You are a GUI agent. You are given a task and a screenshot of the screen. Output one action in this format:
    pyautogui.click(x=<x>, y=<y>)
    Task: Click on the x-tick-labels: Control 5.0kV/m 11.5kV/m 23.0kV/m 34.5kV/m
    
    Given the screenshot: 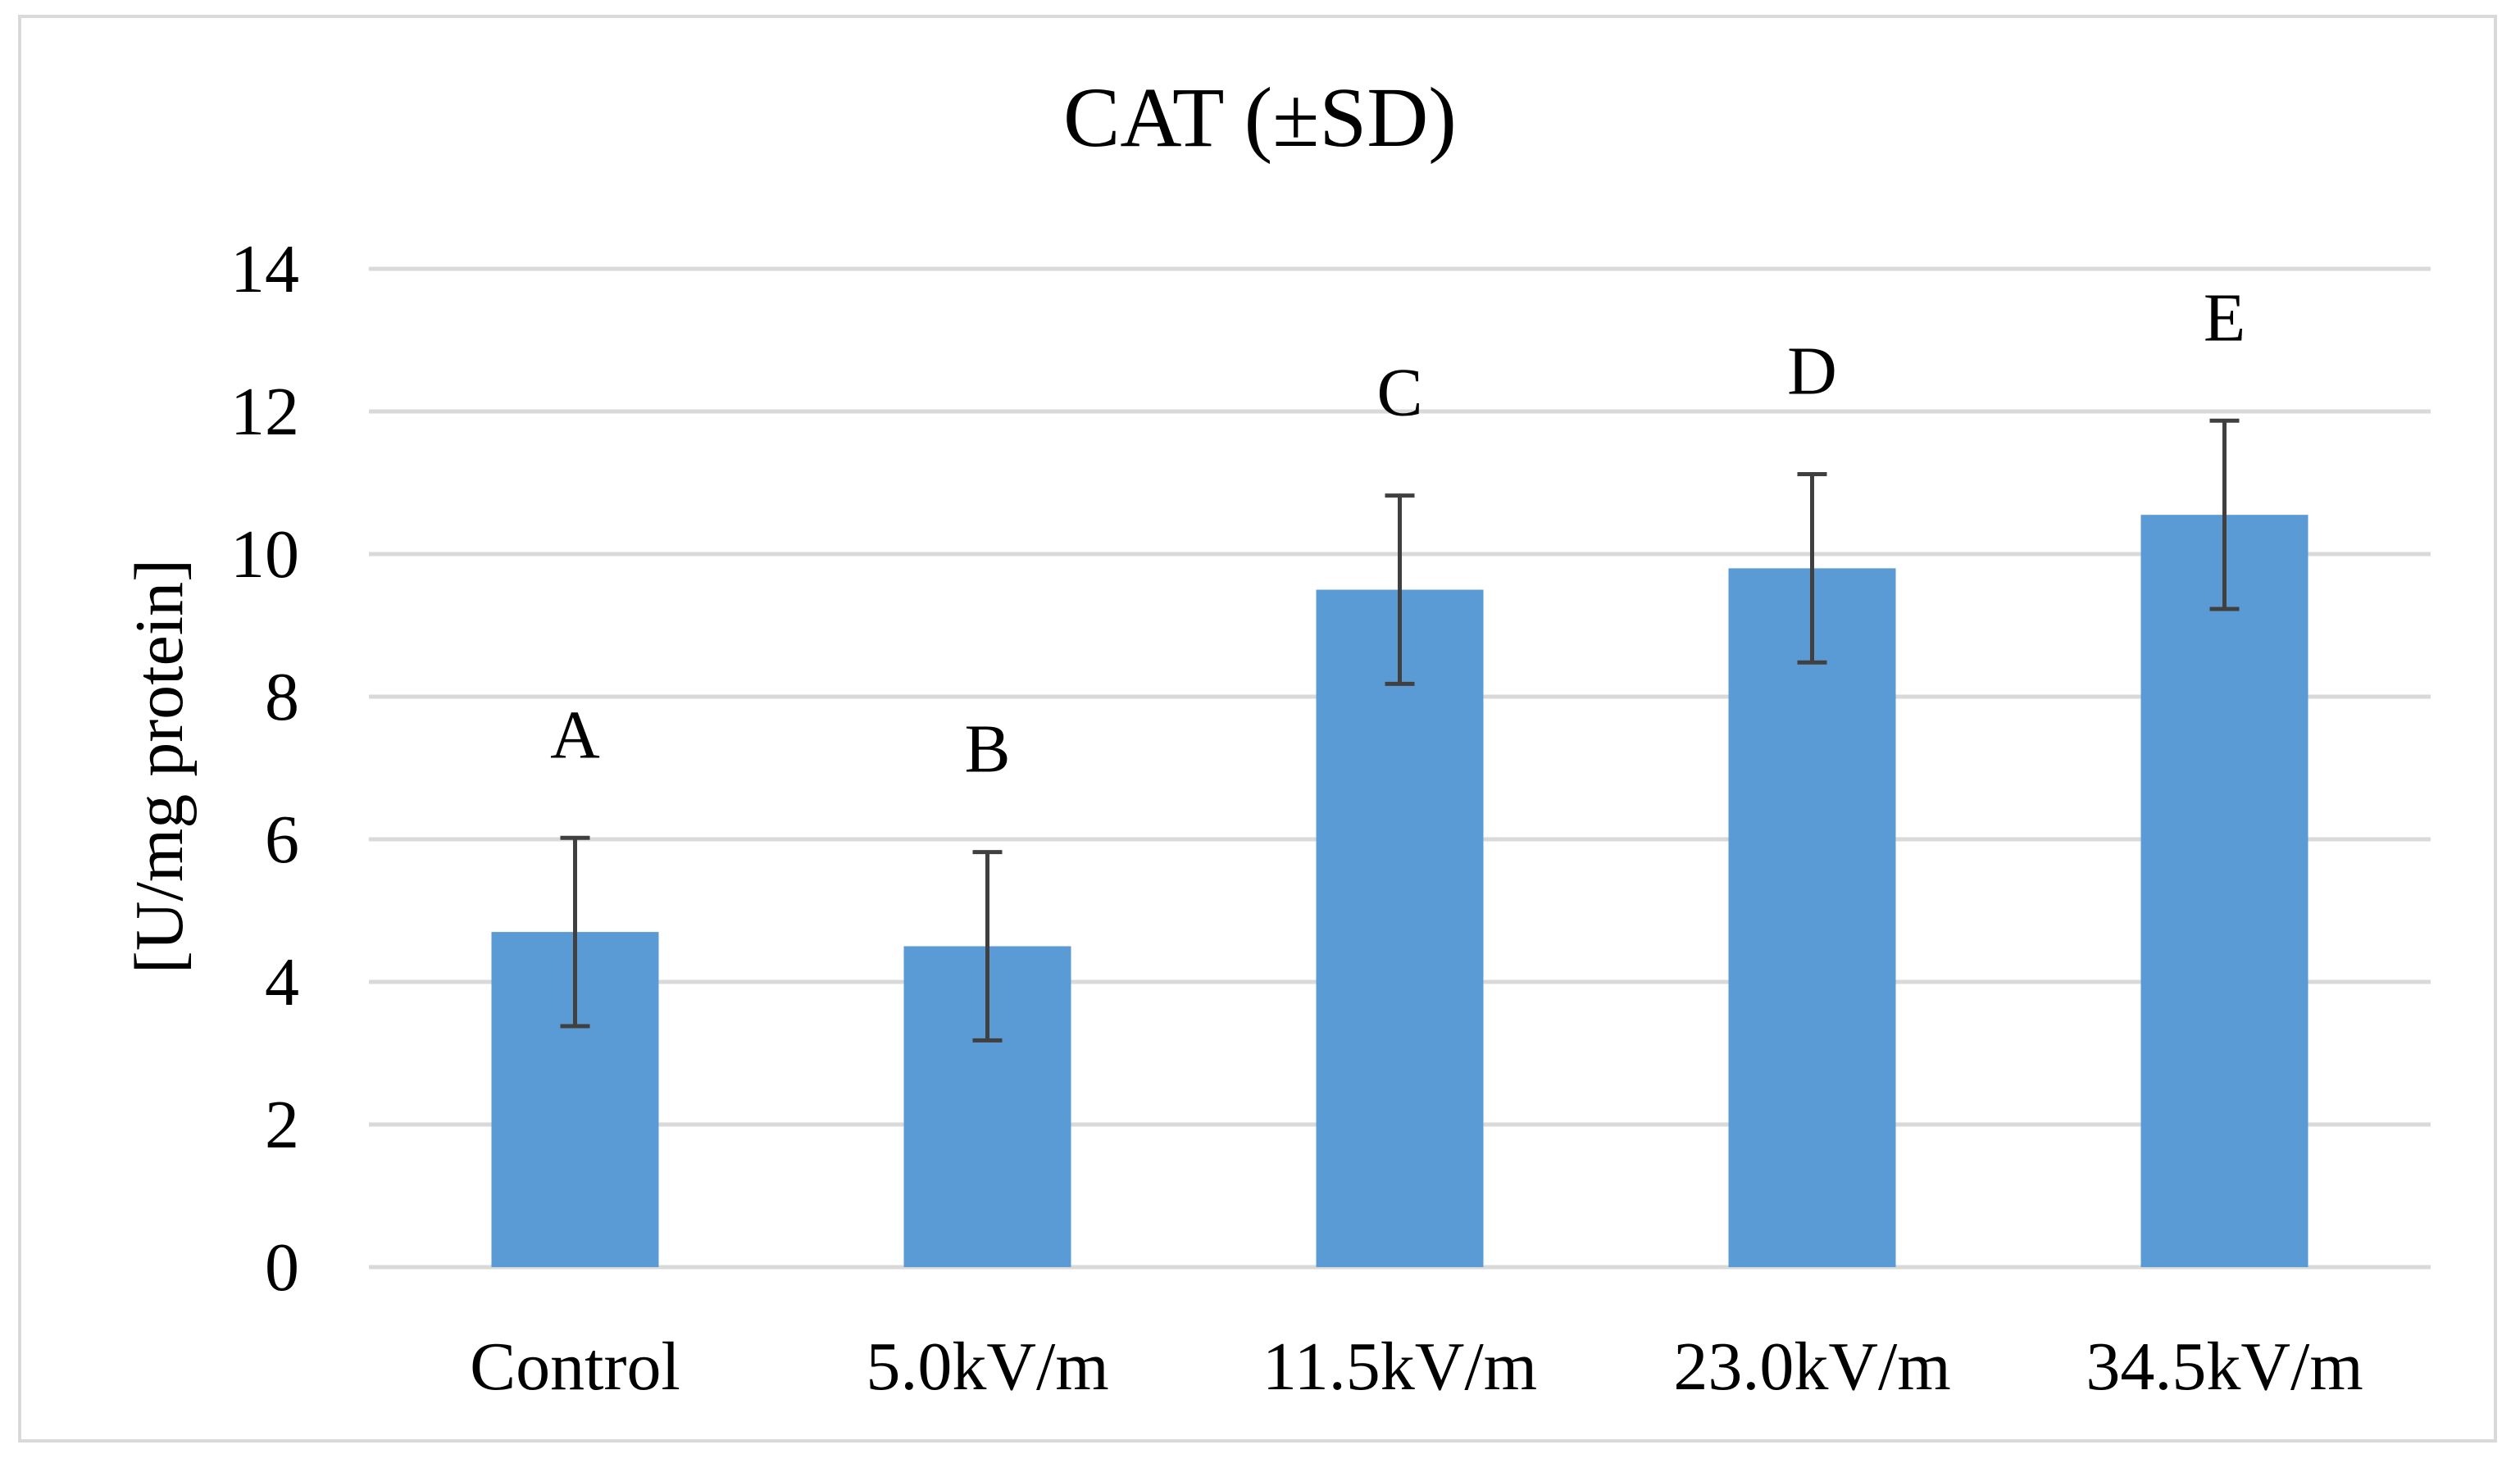 What is the action you would take?
    pyautogui.click(x=1417, y=1367)
    